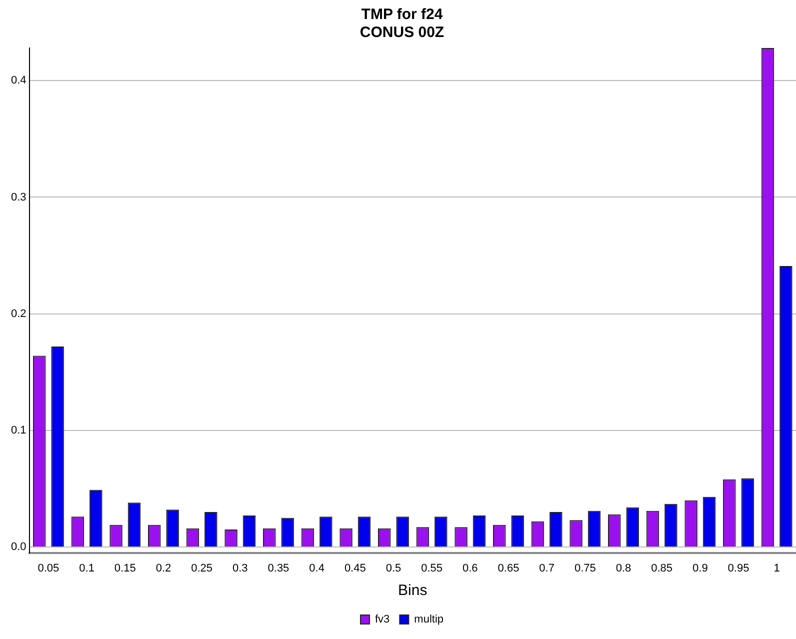 Image resolution: width=796 pixels, height=639 pixels. Describe the element at coordinates (394, 568) in the screenshot. I see `x-tick-label: 0.5` at that location.